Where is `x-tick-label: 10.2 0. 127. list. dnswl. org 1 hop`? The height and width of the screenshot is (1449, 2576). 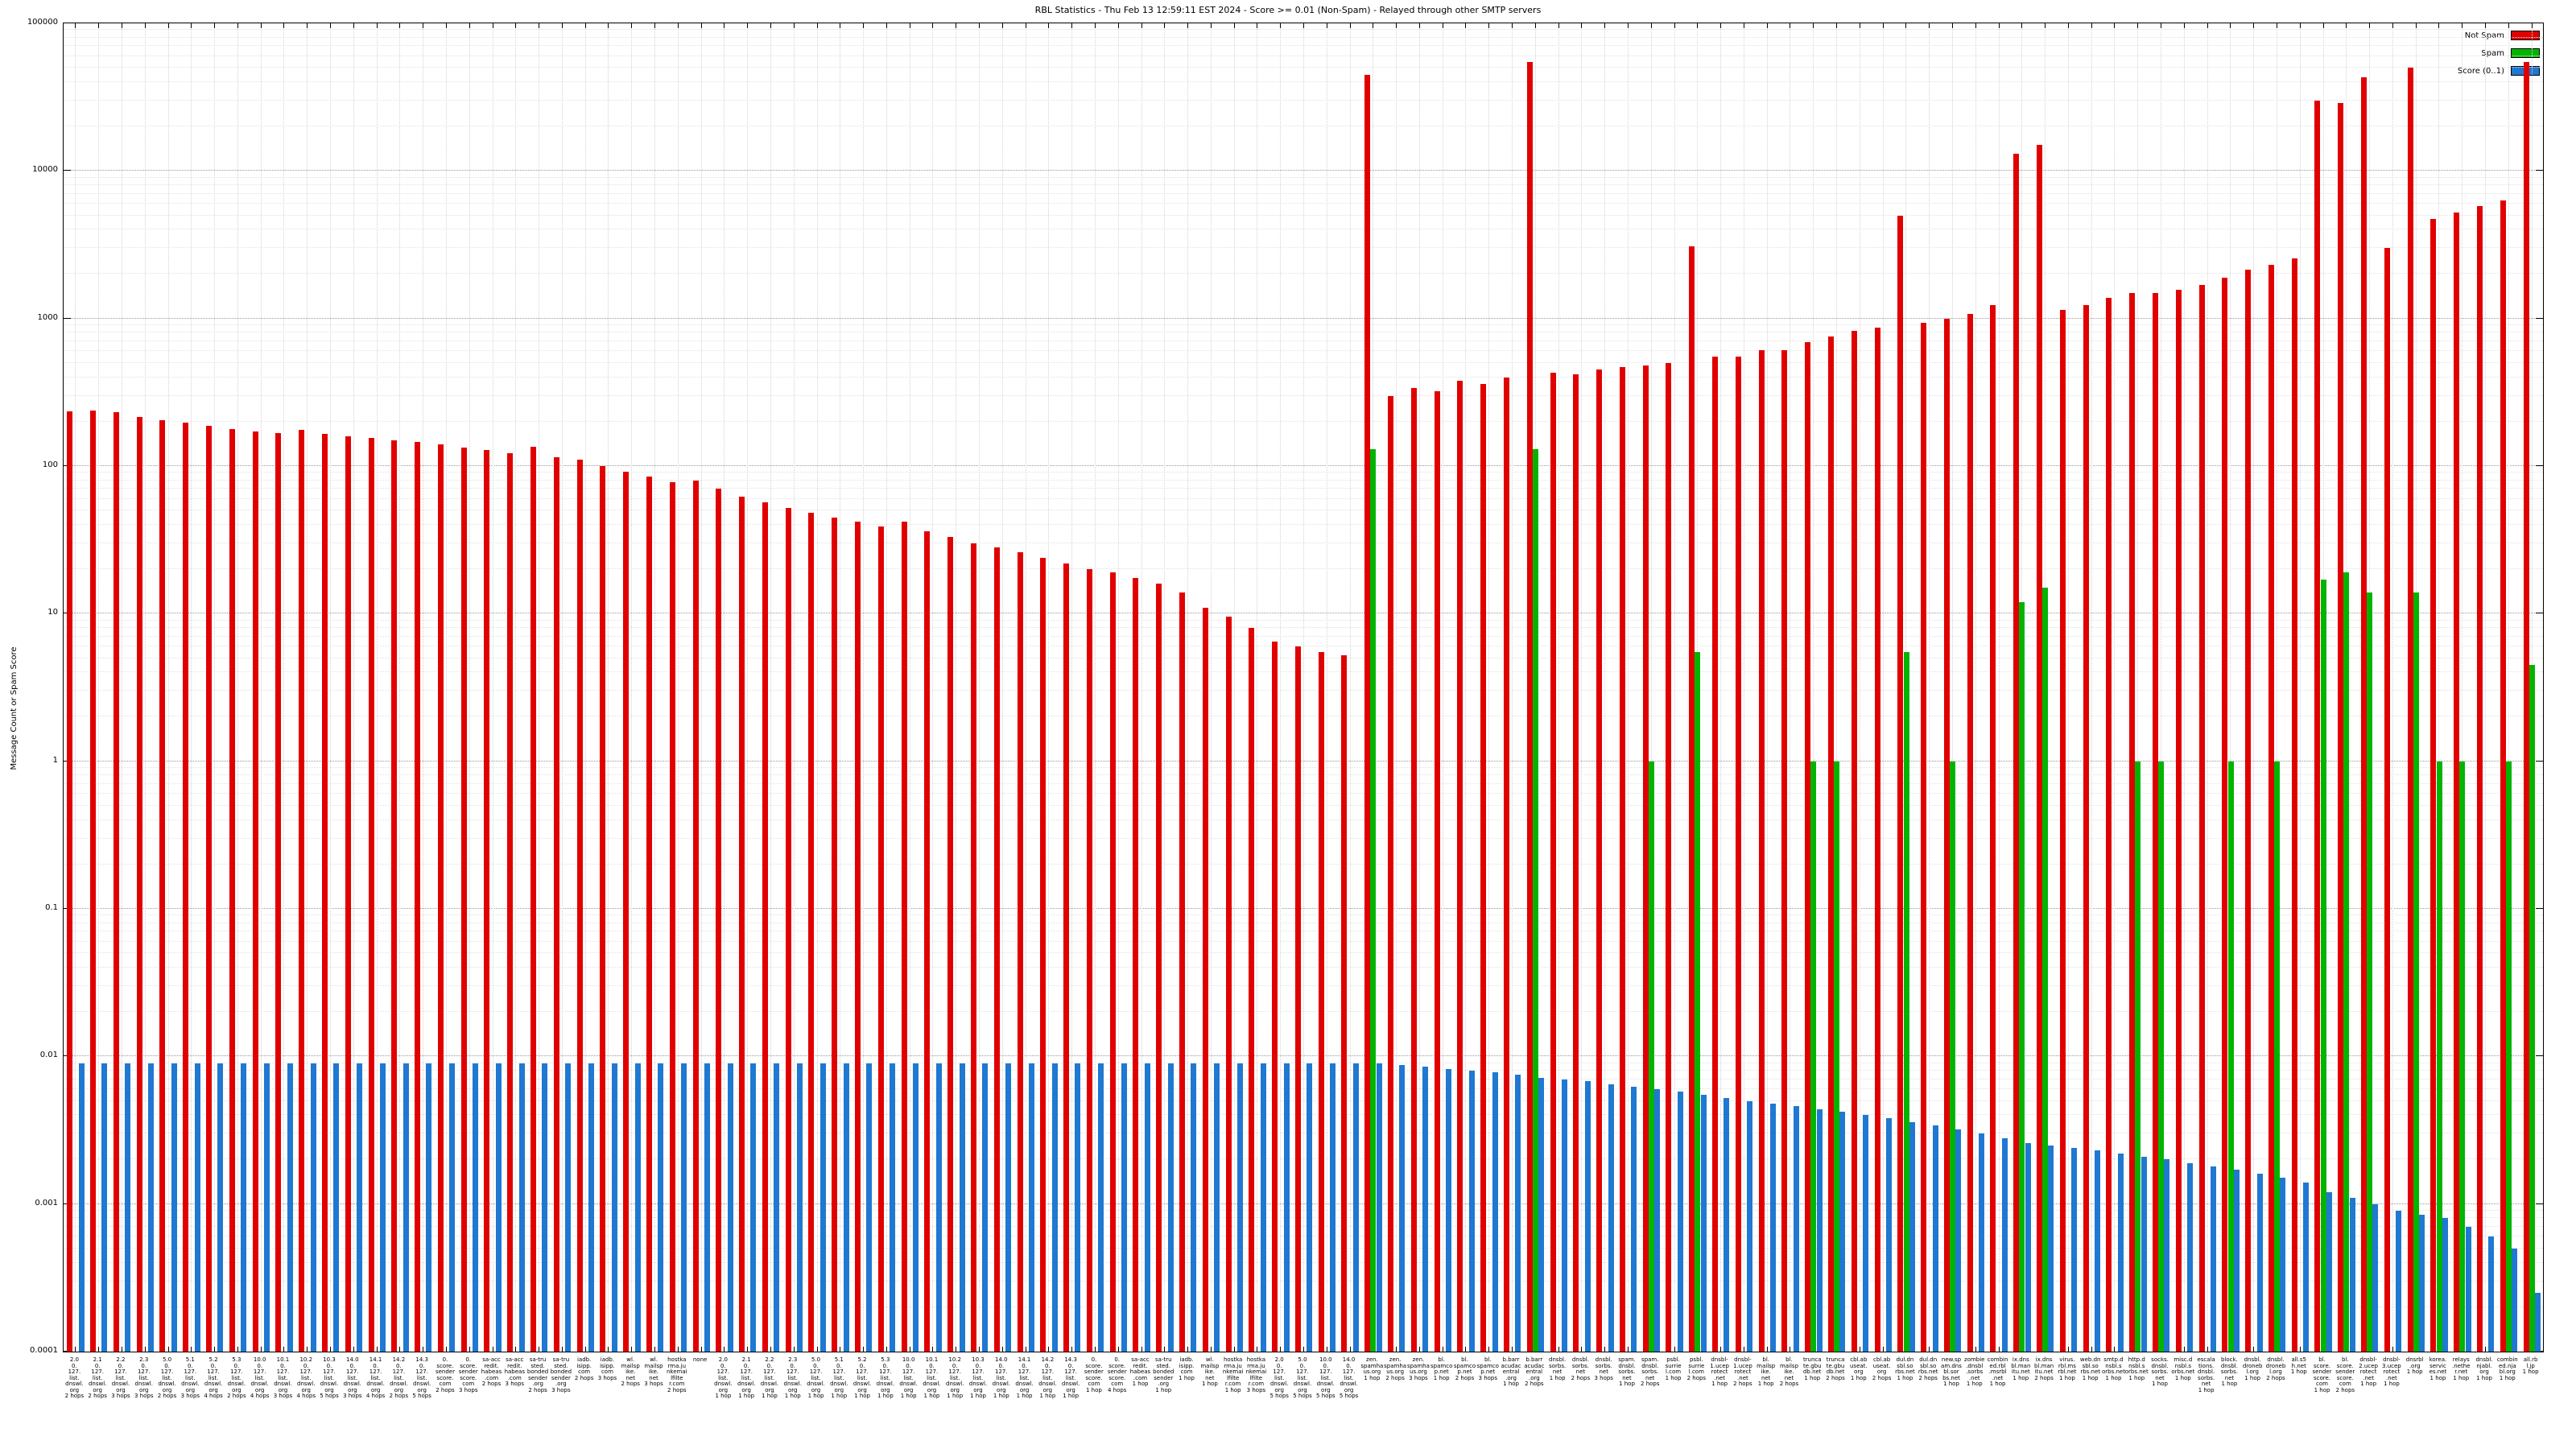 x-tick-label: 10.2 0. 127. list. dnswl. org 1 hop is located at coordinates (955, 1377).